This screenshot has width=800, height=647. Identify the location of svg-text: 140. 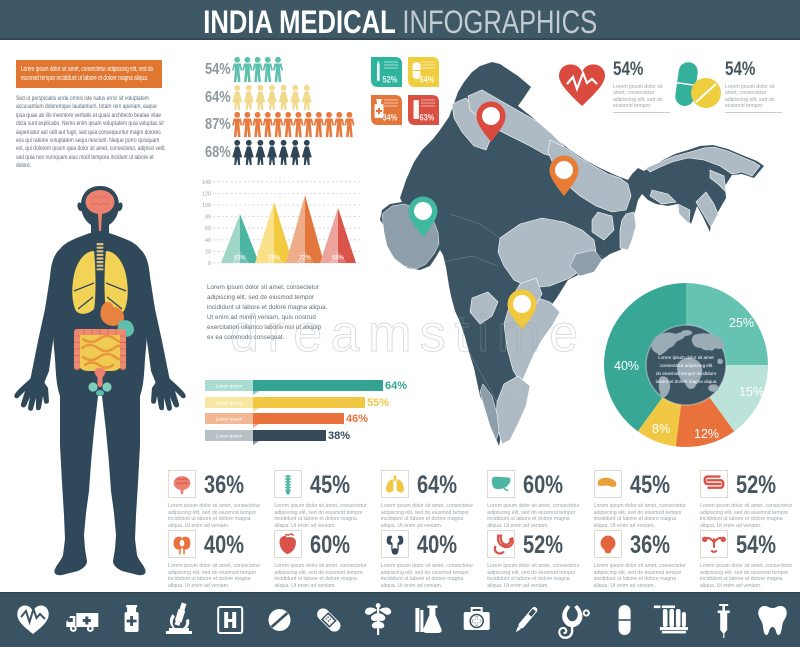
(206, 183).